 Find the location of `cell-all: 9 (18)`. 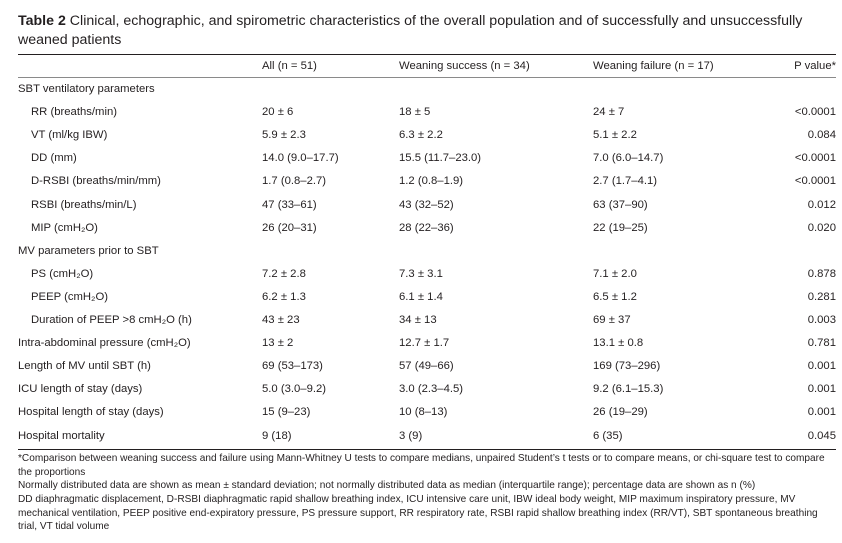

cell-all: 9 (18) is located at coordinates (277, 435).